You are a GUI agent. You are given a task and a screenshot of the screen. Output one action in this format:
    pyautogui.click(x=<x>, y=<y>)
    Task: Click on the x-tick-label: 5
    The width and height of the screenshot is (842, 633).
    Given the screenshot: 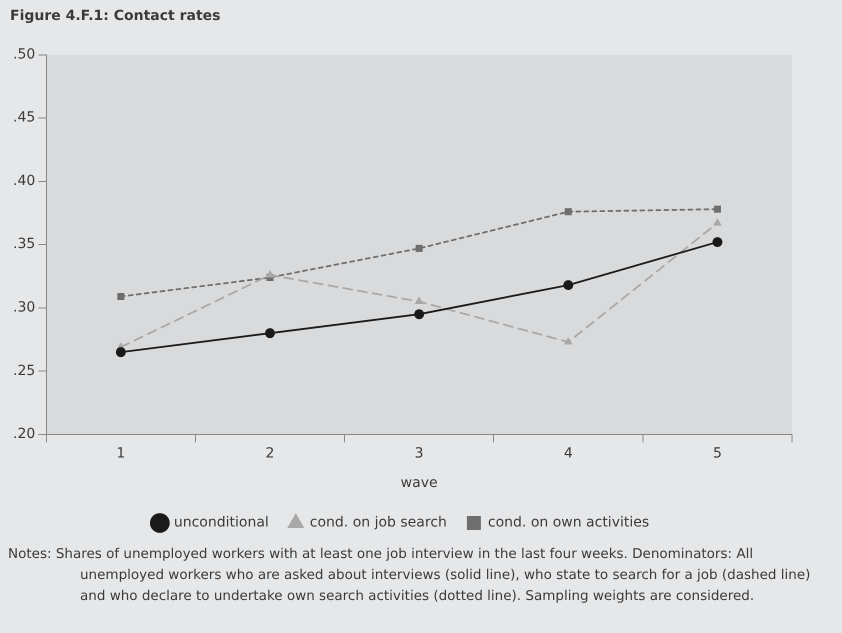 What is the action you would take?
    pyautogui.click(x=717, y=453)
    